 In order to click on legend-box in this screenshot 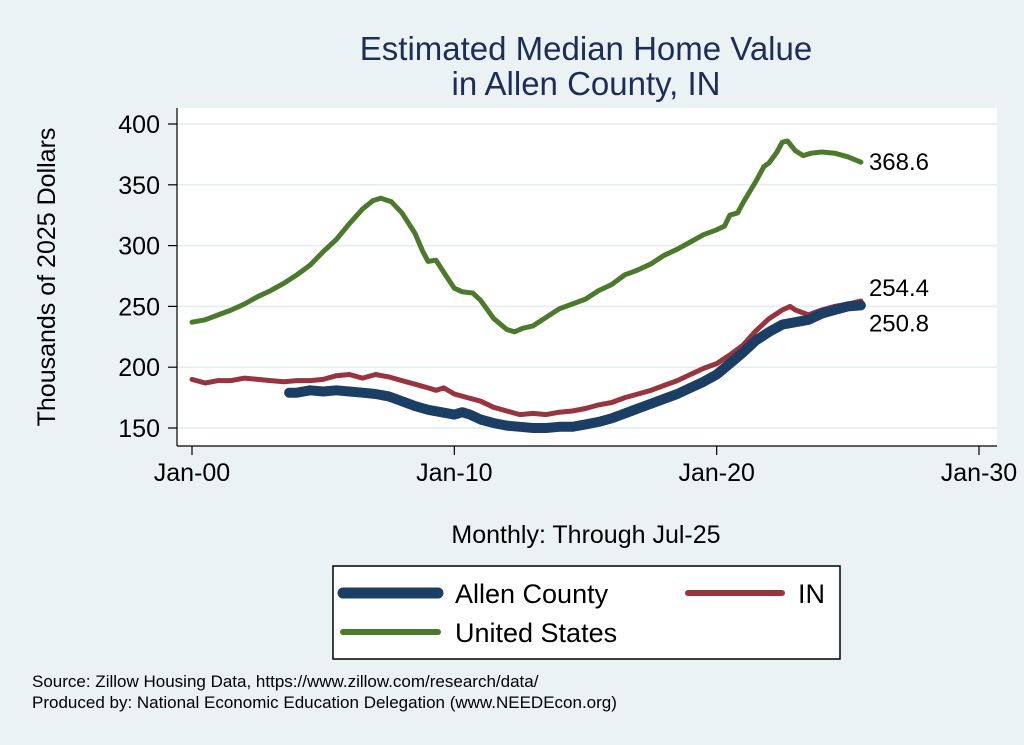, I will do `click(586, 612)`.